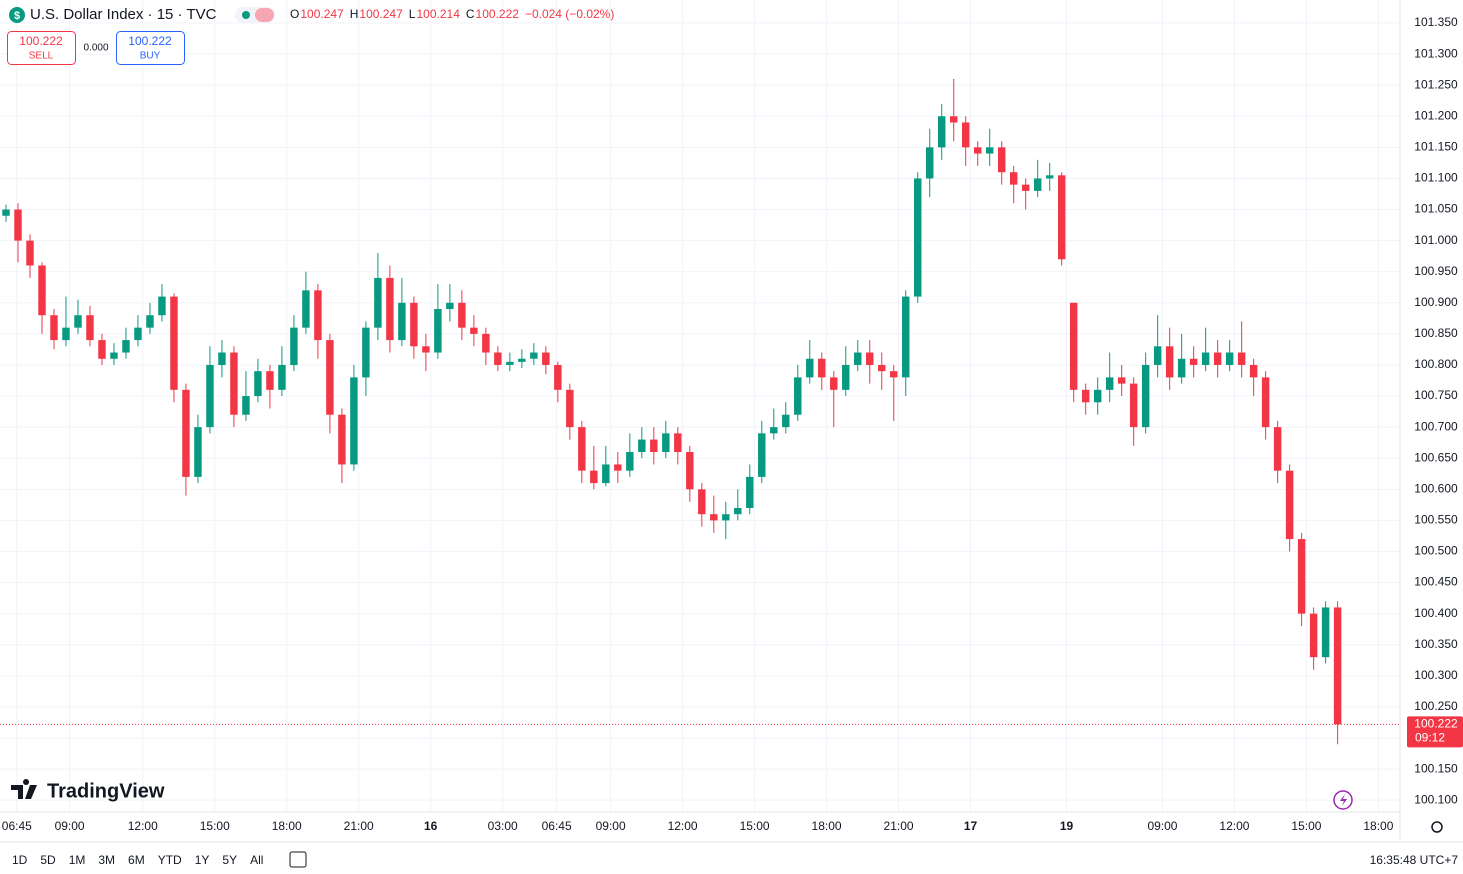  What do you see at coordinates (1436, 53) in the screenshot?
I see `y-tick-label: 101.300` at bounding box center [1436, 53].